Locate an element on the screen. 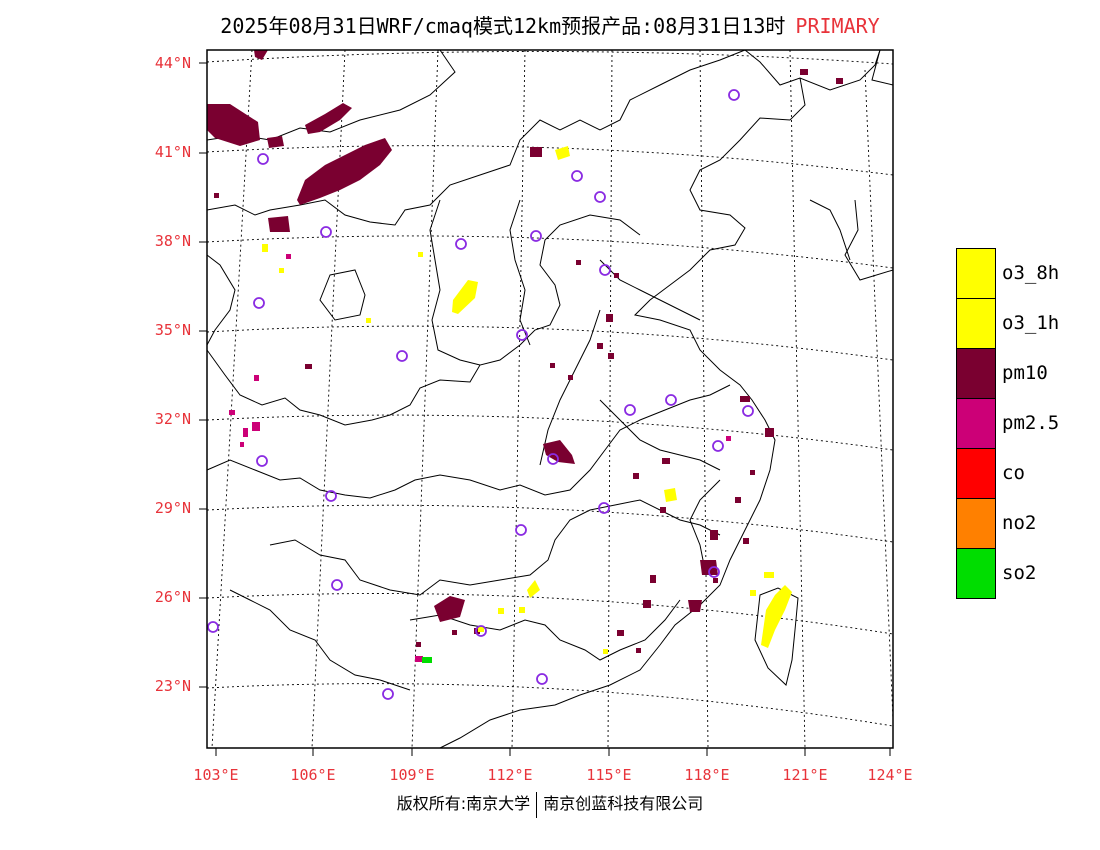 The width and height of the screenshot is (1100, 850). lat-label-41: 41°N is located at coordinates (172, 152).